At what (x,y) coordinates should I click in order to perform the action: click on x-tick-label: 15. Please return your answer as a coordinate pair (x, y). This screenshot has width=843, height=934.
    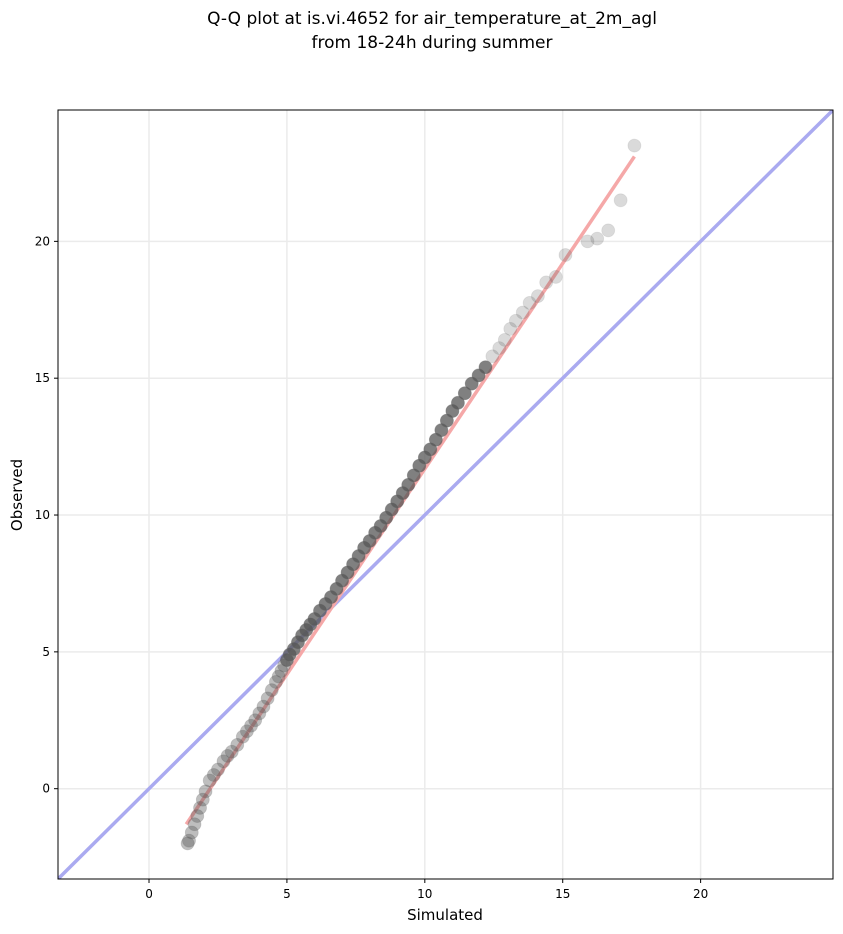
    Looking at the image, I should click on (562, 894).